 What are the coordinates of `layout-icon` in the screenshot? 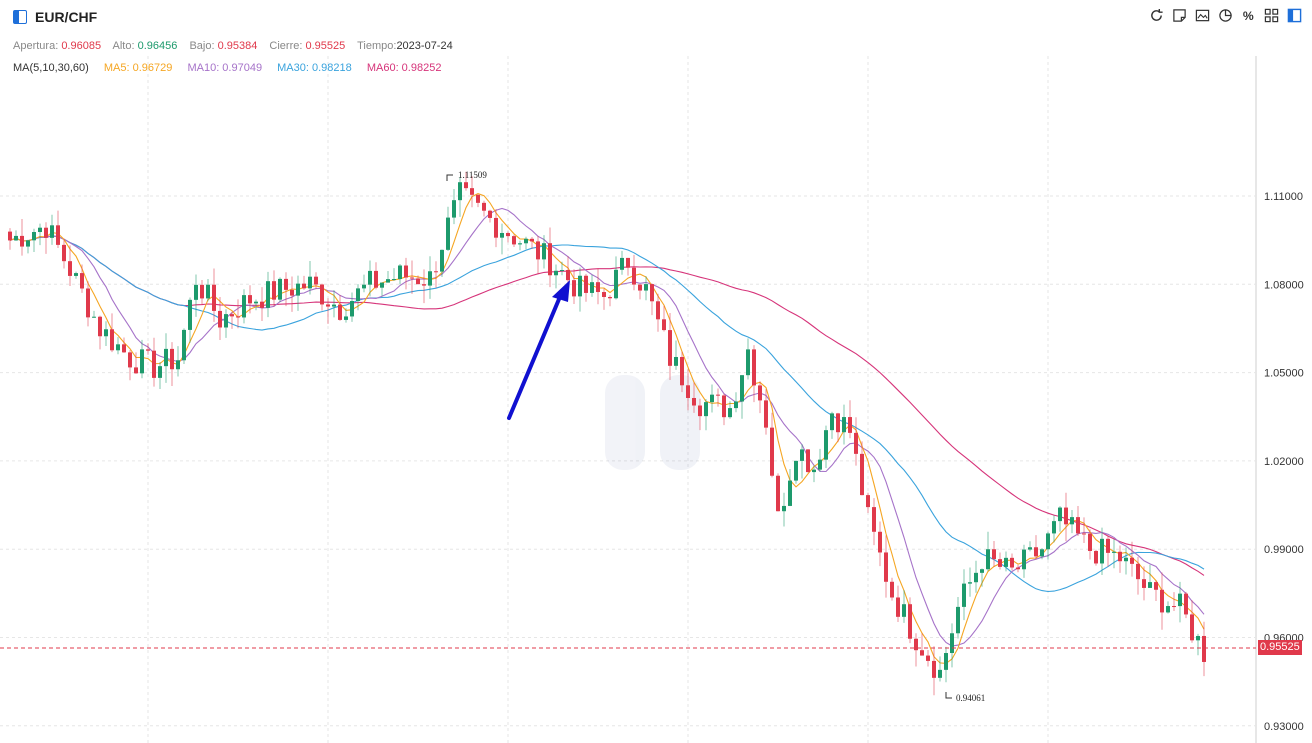 It's located at (1294, 15).